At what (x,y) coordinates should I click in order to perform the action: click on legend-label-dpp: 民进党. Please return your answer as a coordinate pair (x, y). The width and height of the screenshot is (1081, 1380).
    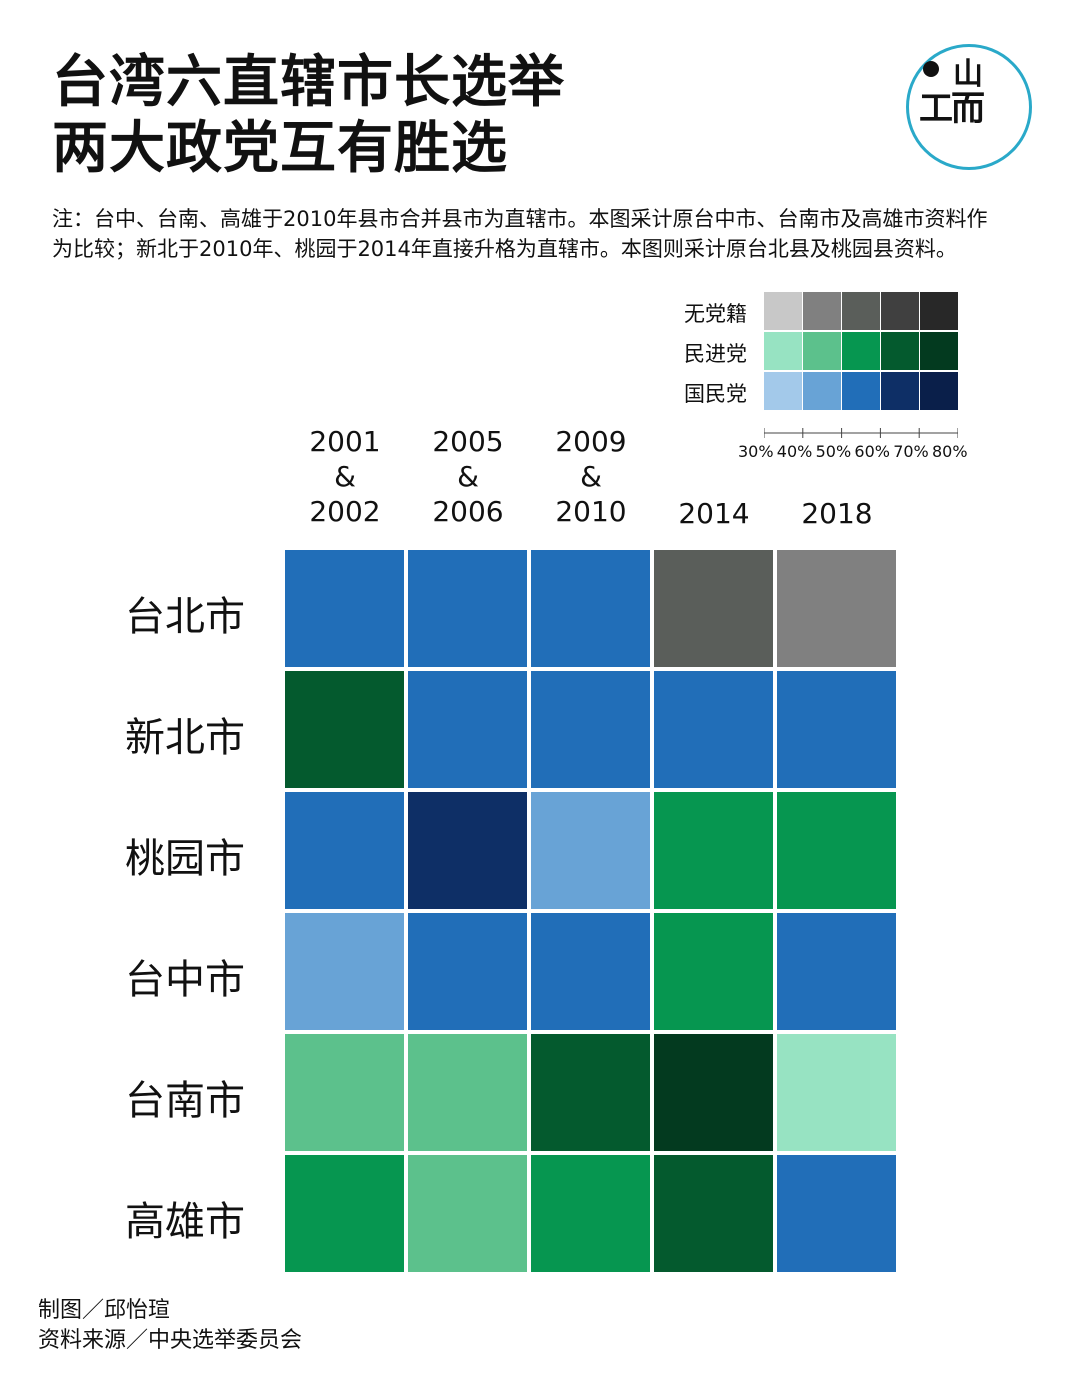
    Looking at the image, I should click on (715, 354).